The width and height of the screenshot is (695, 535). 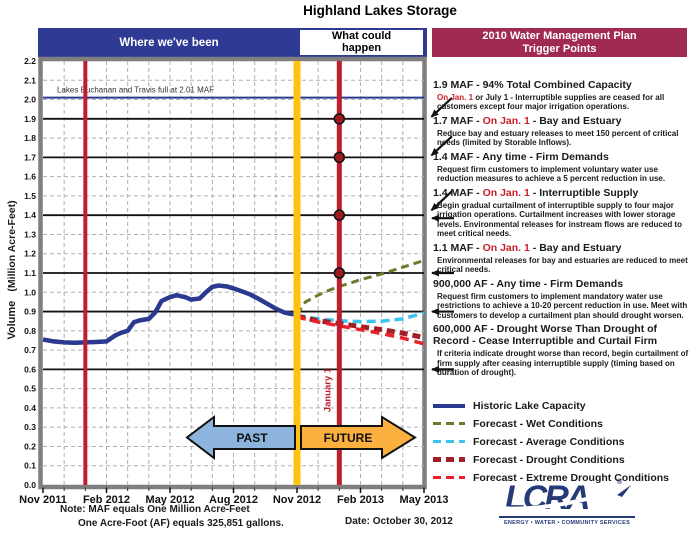 I want to click on svg-text: 0.2, so click(x=30, y=446).